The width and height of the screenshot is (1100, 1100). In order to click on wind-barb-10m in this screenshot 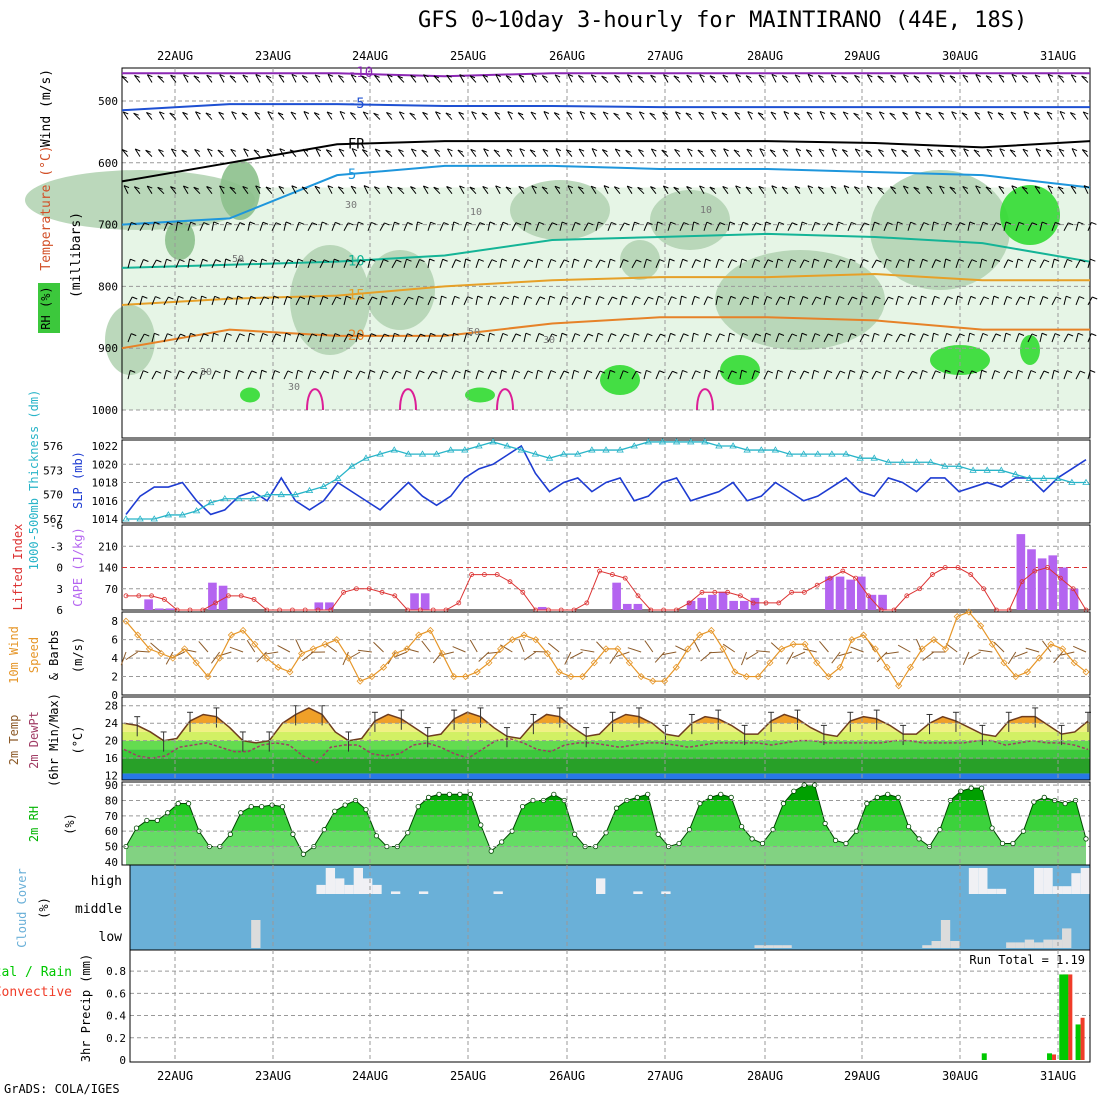, I will do `click(378, 647)`.